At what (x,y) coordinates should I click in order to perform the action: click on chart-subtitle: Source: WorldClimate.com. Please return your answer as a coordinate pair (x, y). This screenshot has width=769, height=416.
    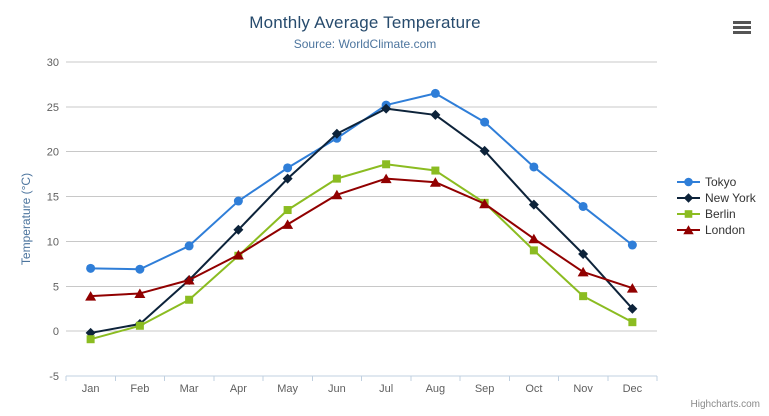
    Looking at the image, I should click on (365, 44).